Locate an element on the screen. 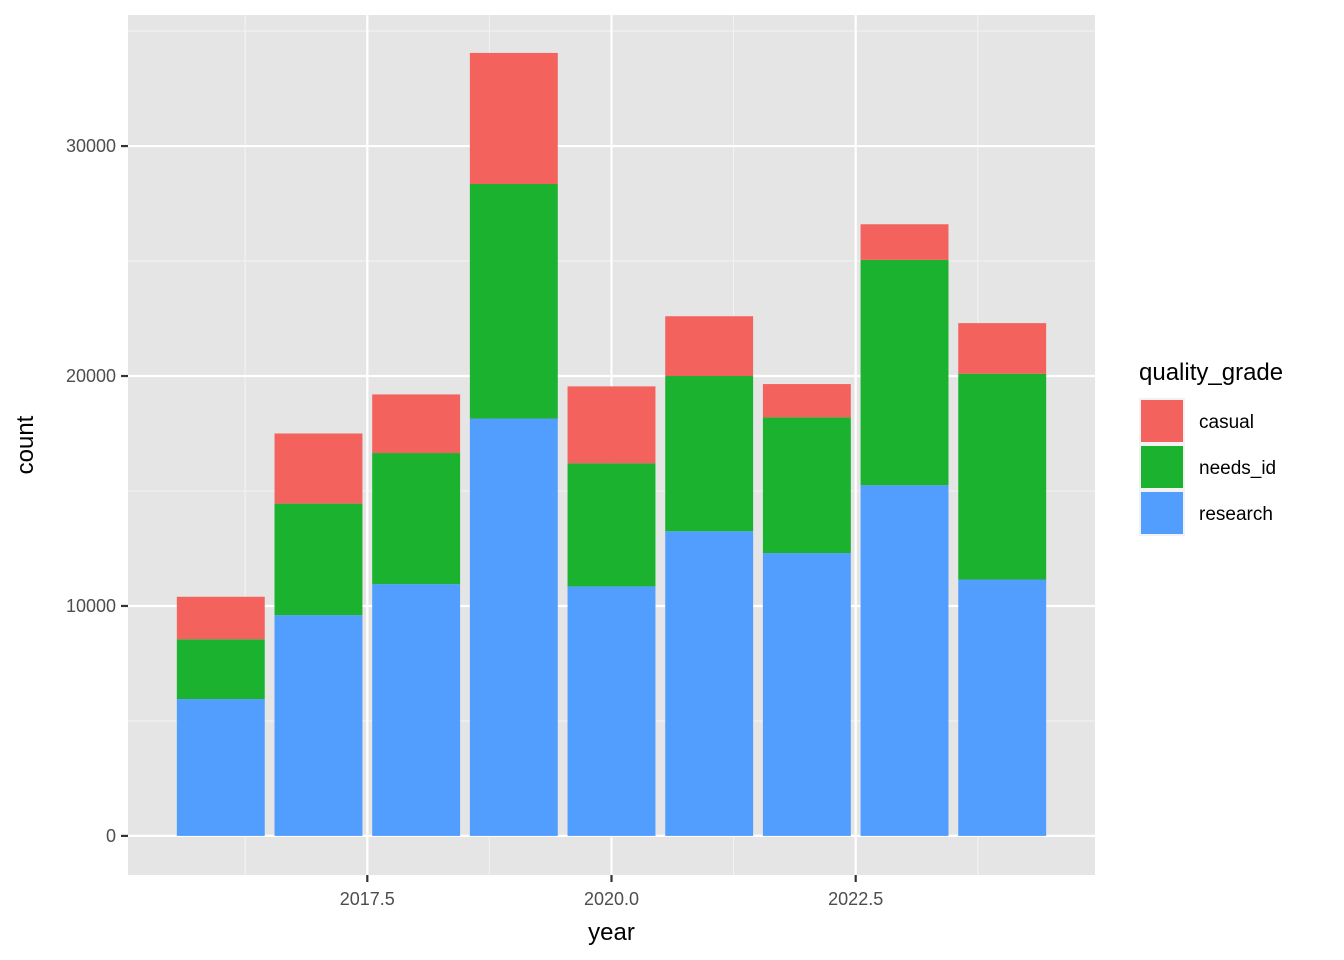 This screenshot has height=960, width=1344. y-axis: 0 10000 20000 30000 is located at coordinates (97, 491).